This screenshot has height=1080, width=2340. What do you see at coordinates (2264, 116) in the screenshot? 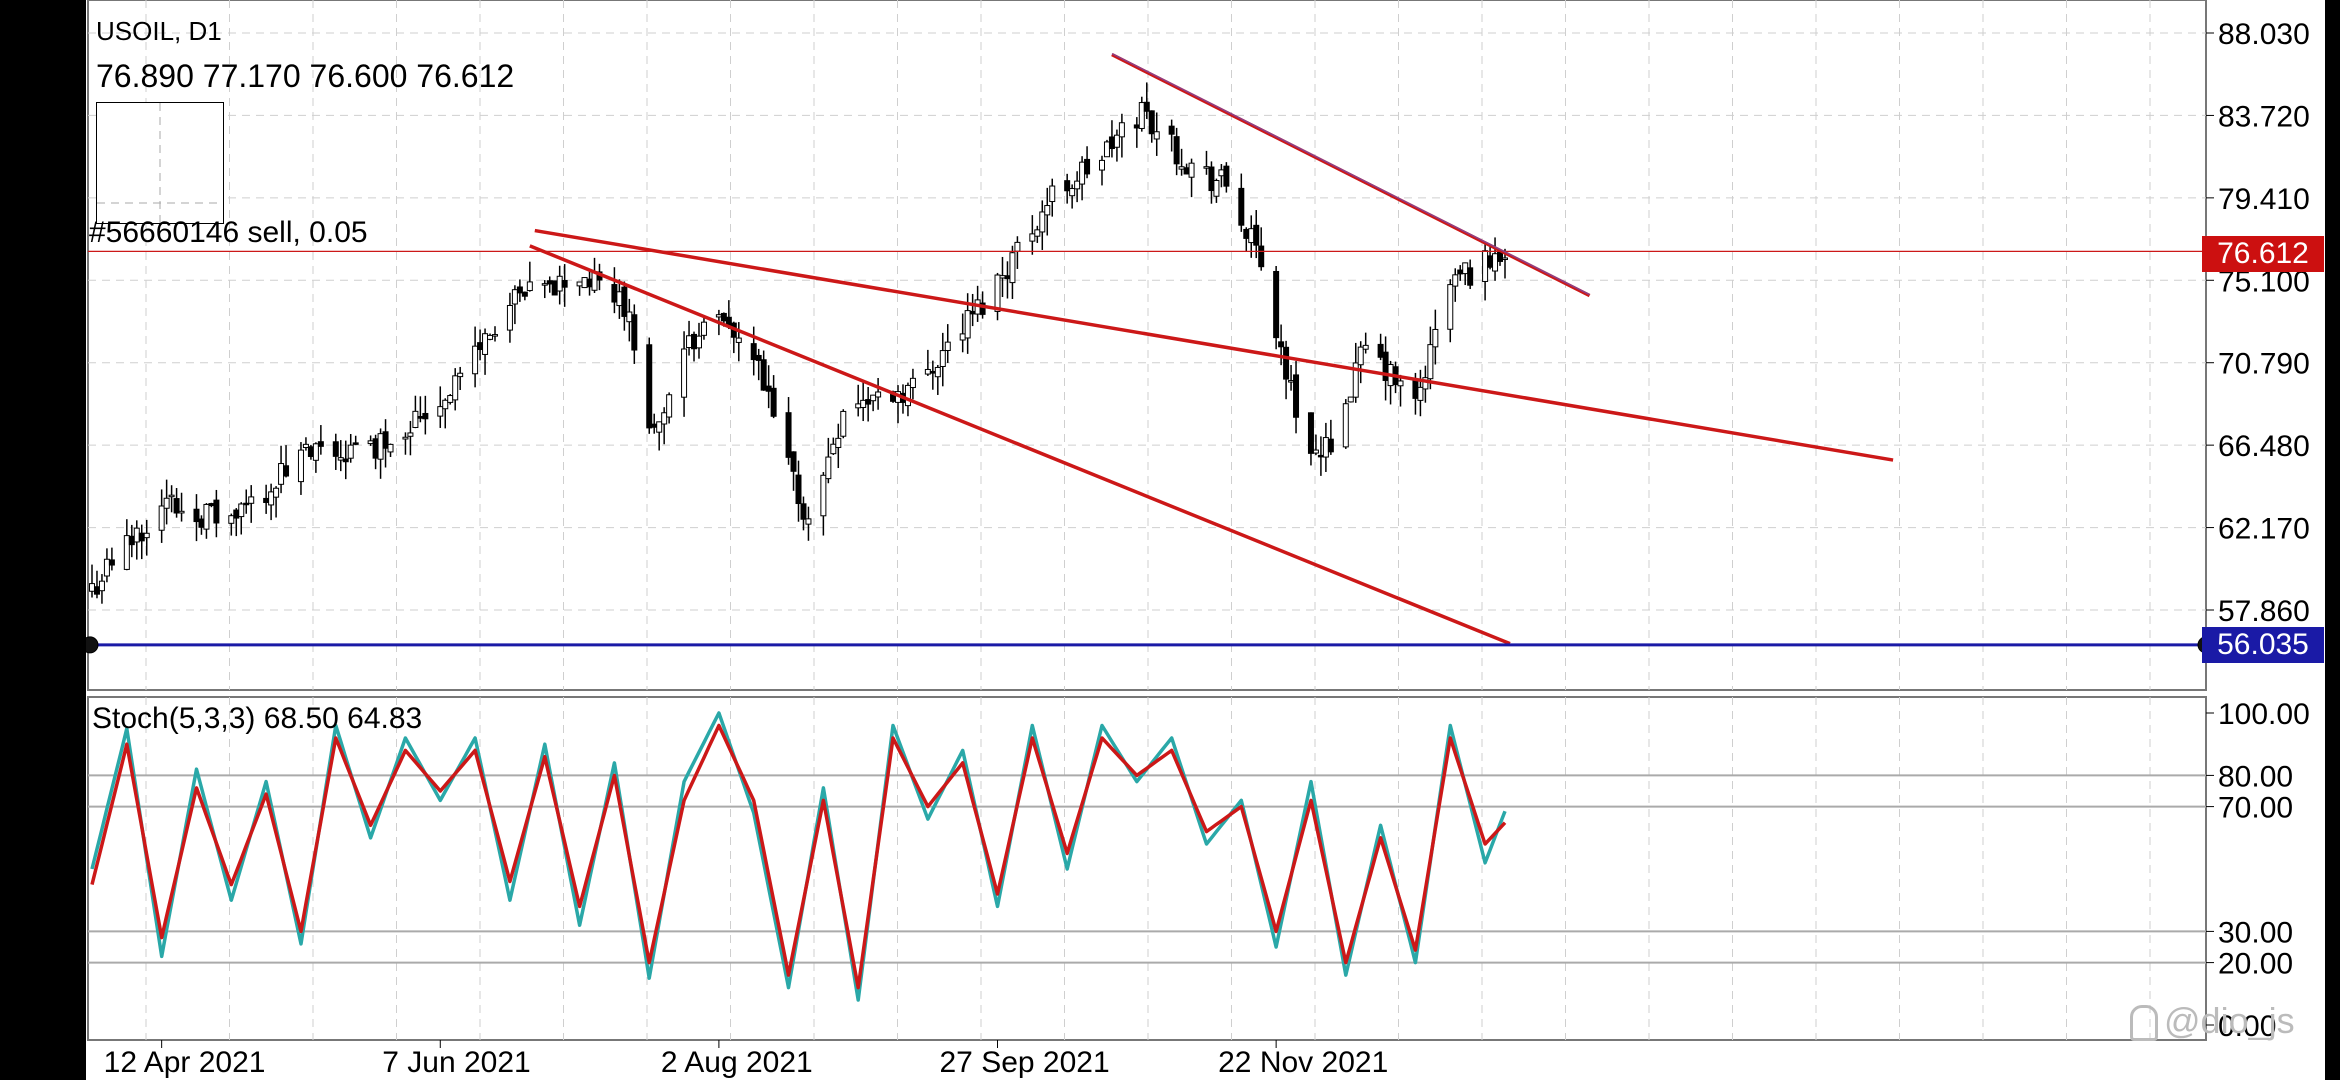
I see `price-tick-label: 83.720` at bounding box center [2264, 116].